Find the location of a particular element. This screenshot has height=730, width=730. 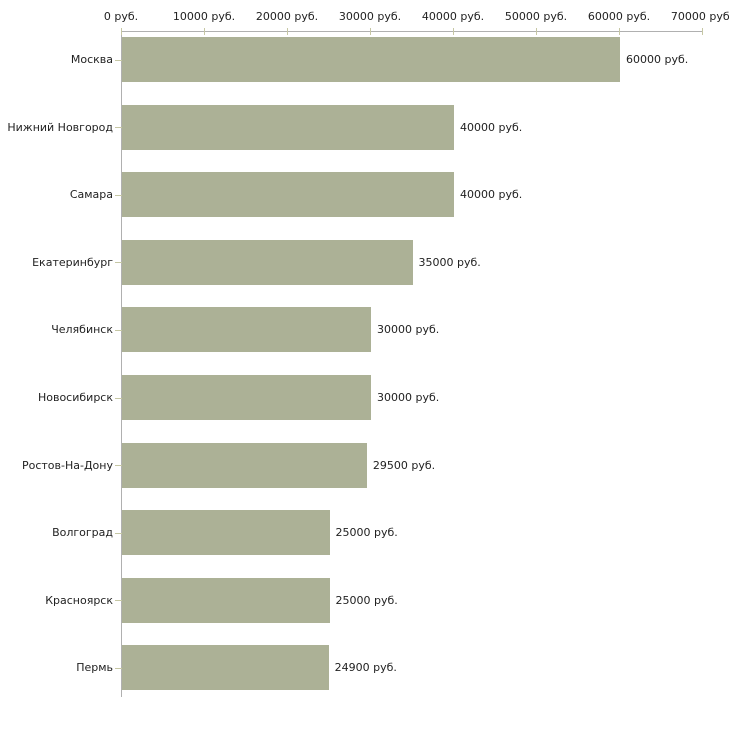

x-axis-line is located at coordinates (412, 31).